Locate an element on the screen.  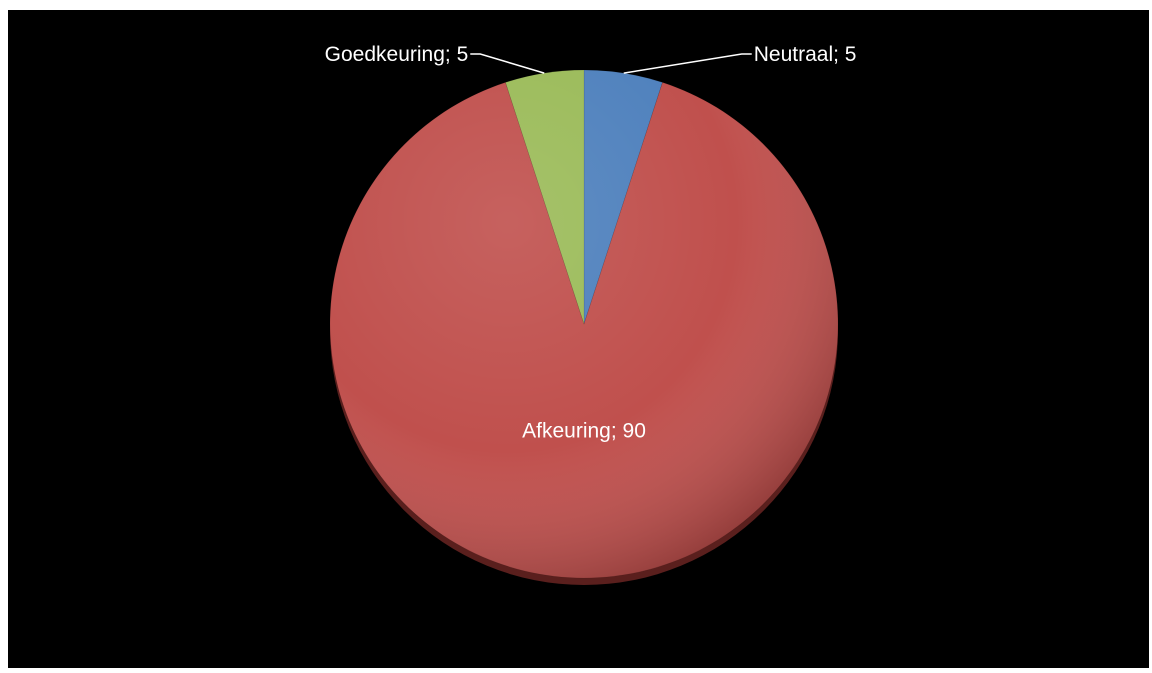
slice-label-afkeuring: Afkeuring; 90 is located at coordinates (584, 431).